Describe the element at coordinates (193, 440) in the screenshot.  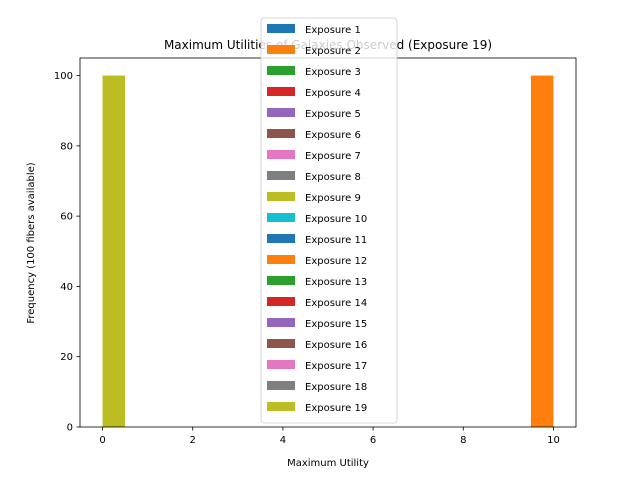
I see `x-tick-label-2: 2` at that location.